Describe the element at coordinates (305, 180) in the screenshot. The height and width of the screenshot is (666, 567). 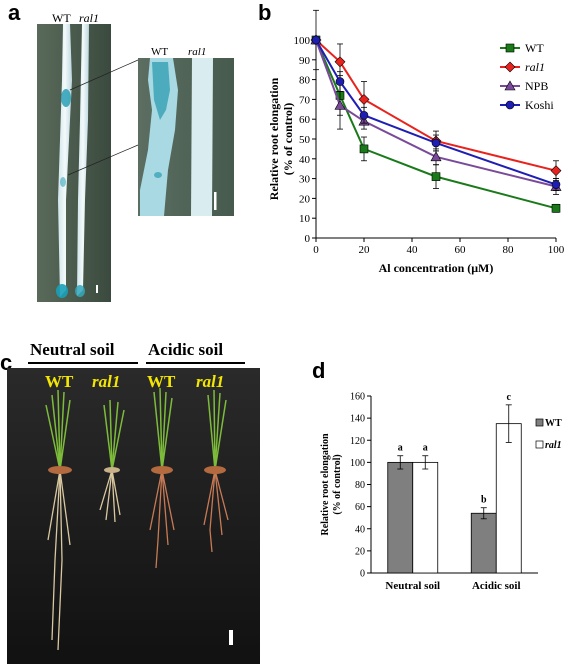
I see `b-y-tick-label: 30` at that location.